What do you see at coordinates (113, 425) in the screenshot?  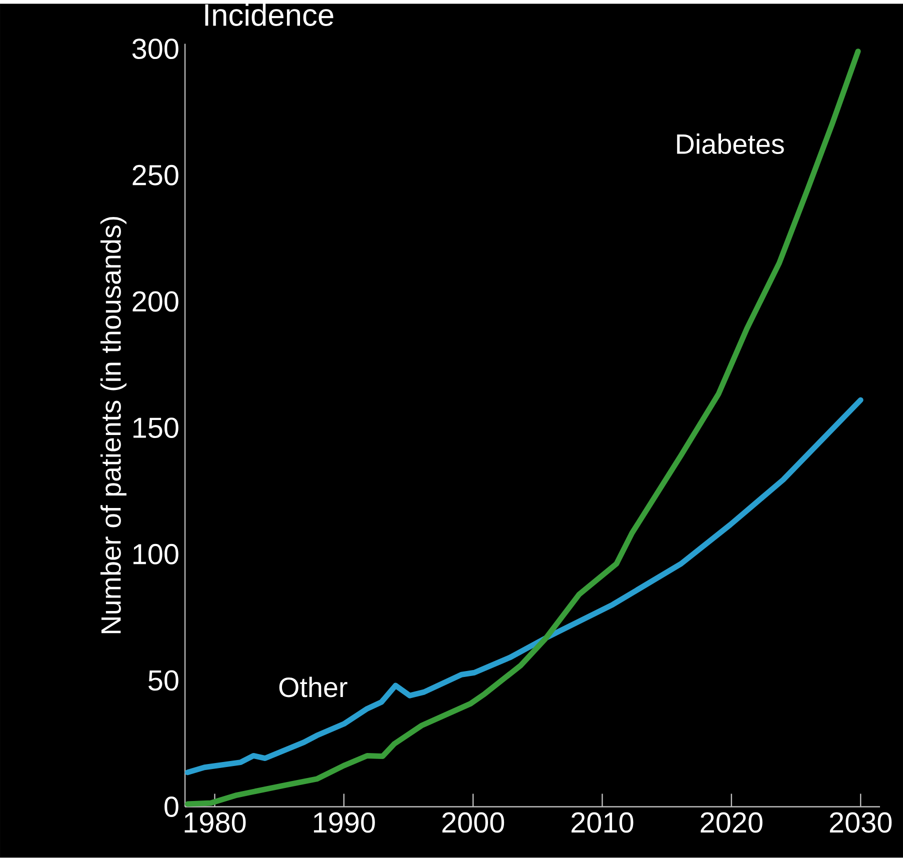 I see `y-axis-title: Number of patients (in thousands)` at bounding box center [113, 425].